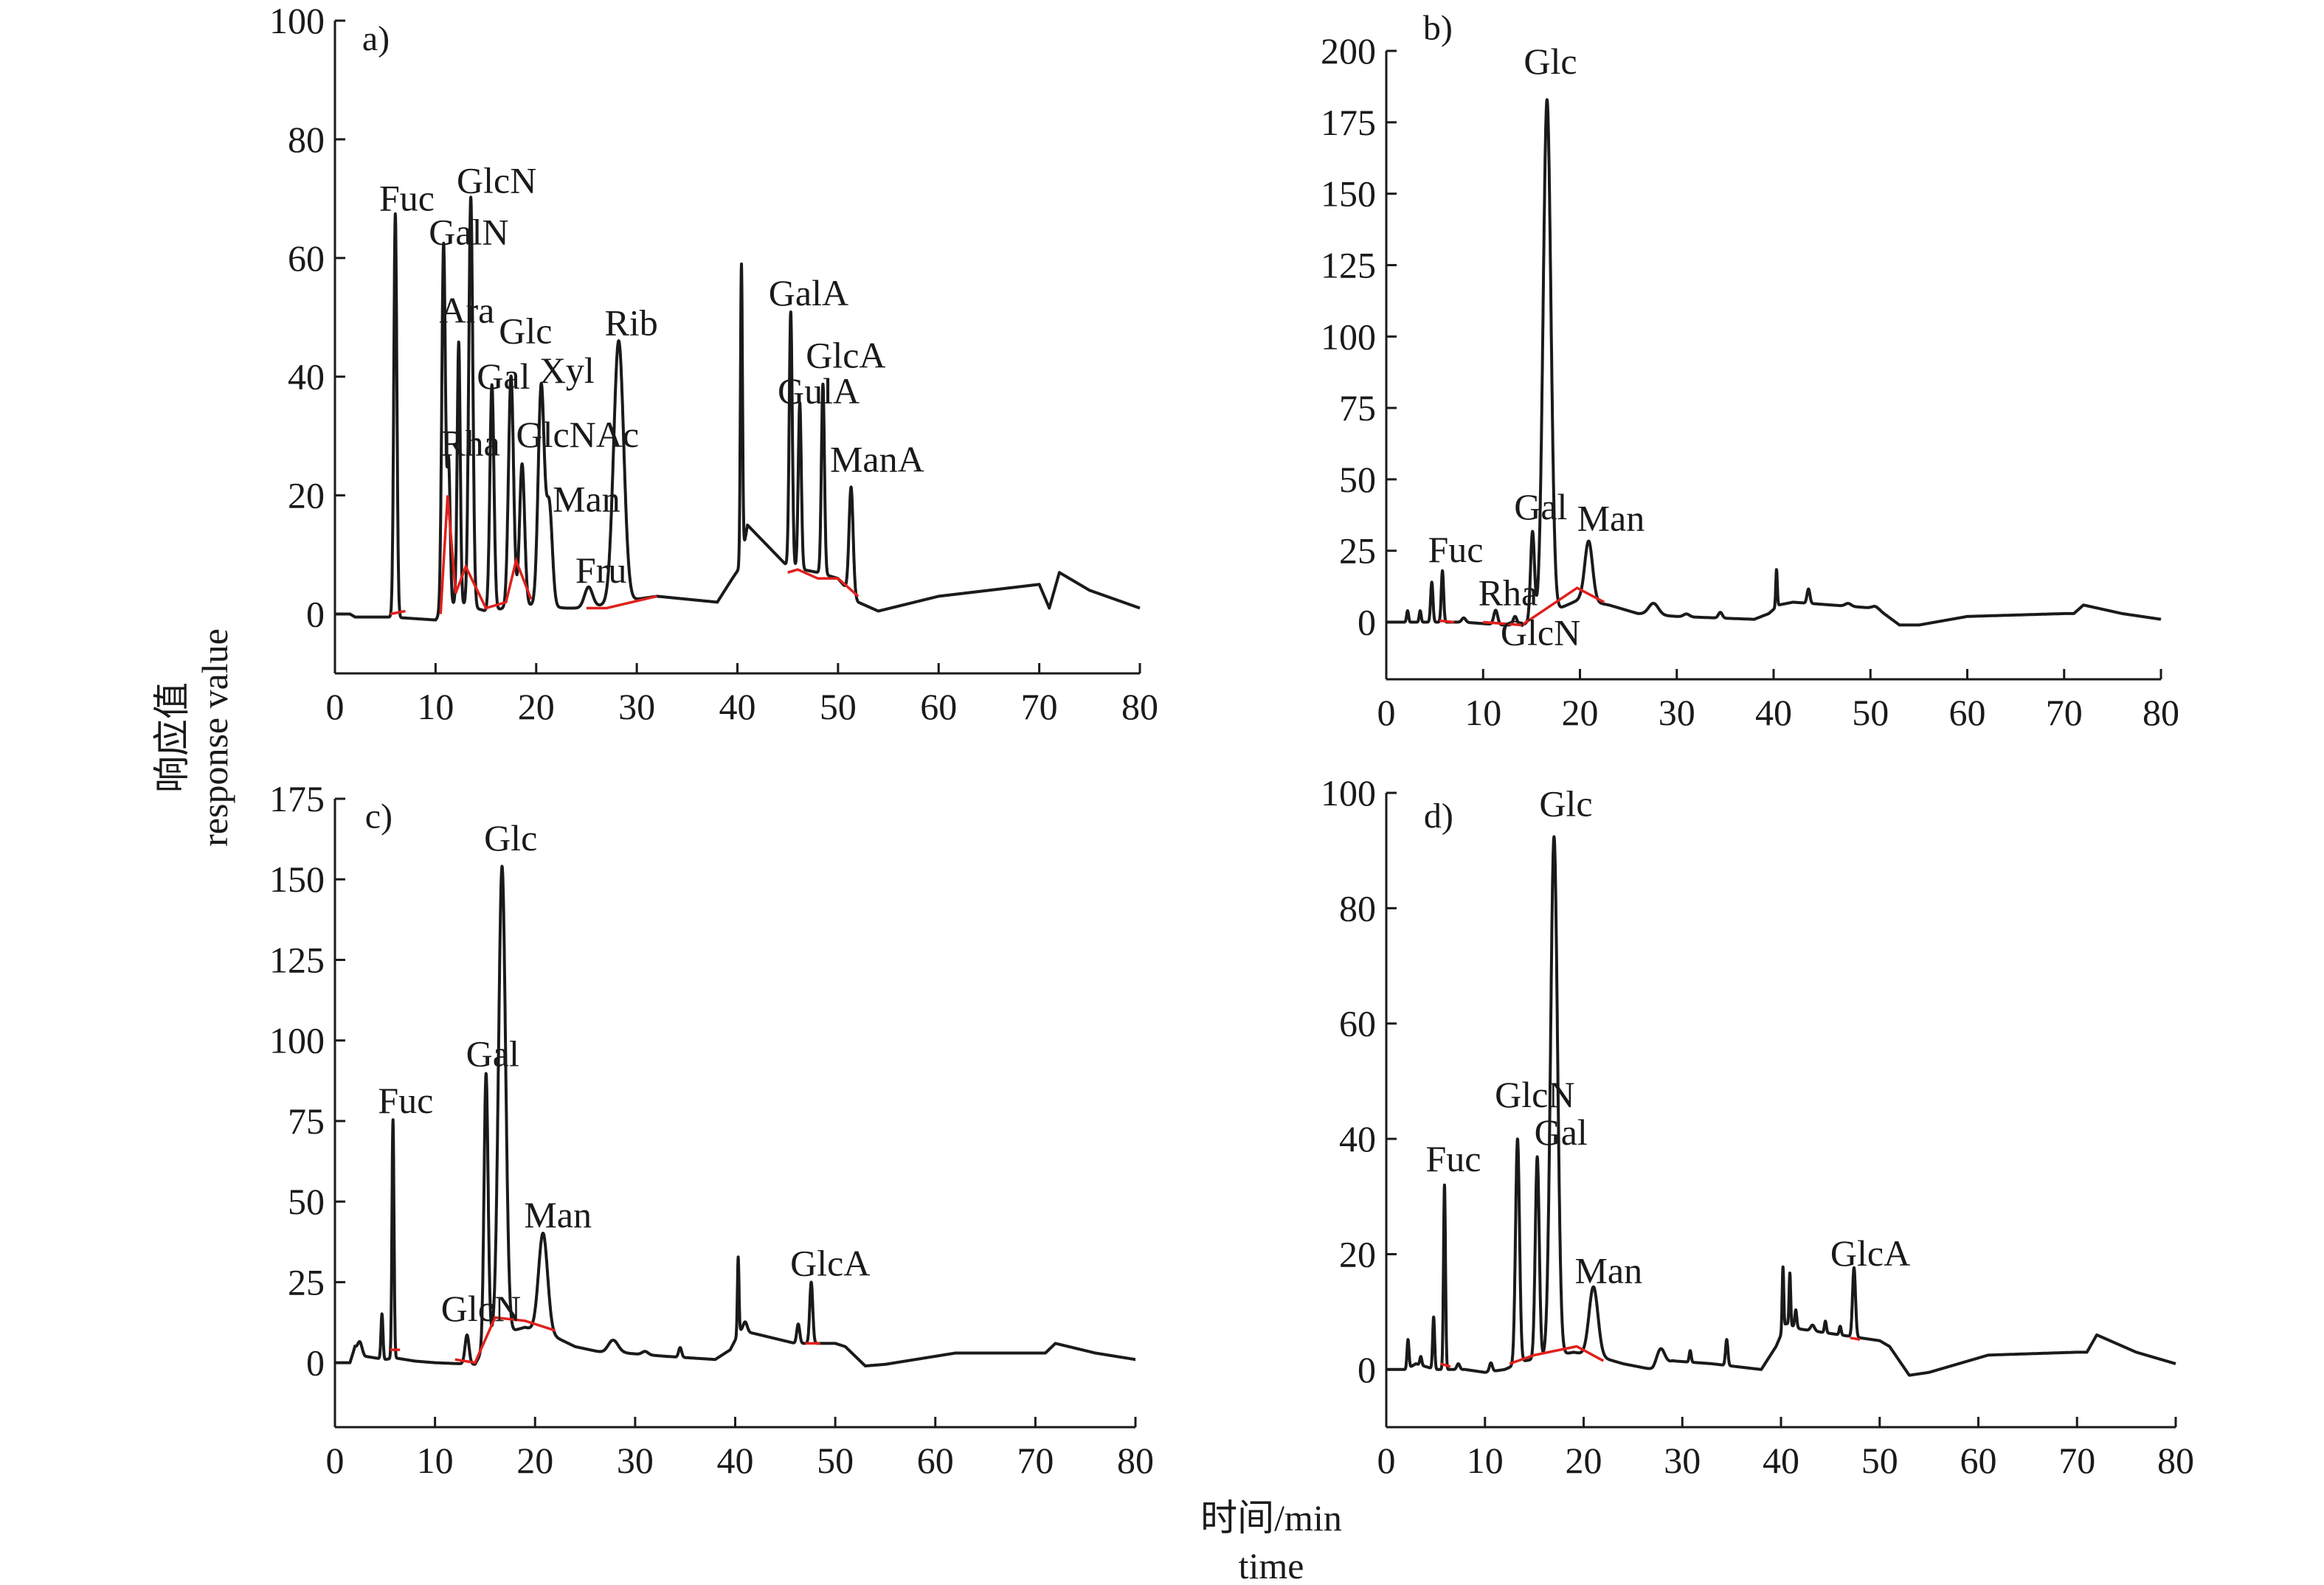  What do you see at coordinates (1271, 1565) in the screenshot?
I see `x-axis-title-en: time` at bounding box center [1271, 1565].